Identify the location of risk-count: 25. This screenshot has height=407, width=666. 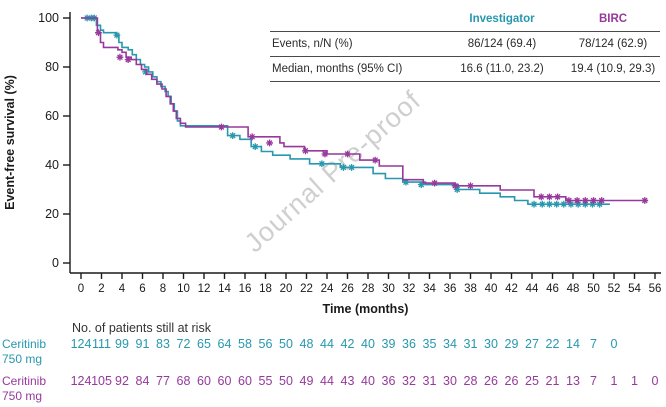
(532, 381).